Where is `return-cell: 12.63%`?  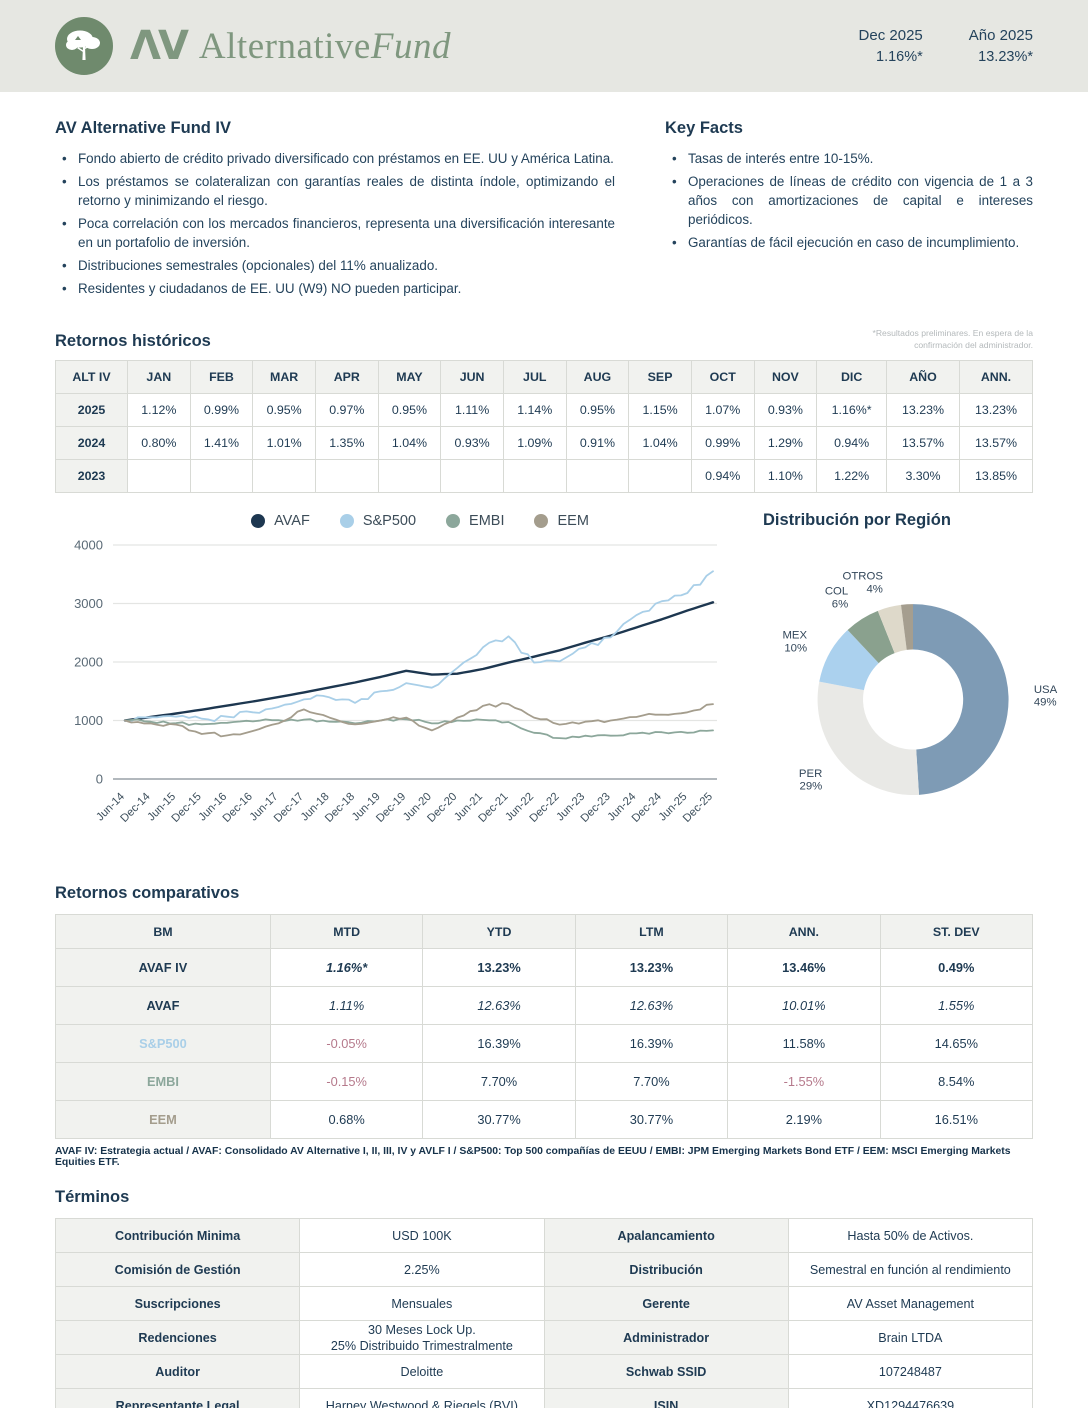
return-cell: 12.63% is located at coordinates (651, 1006).